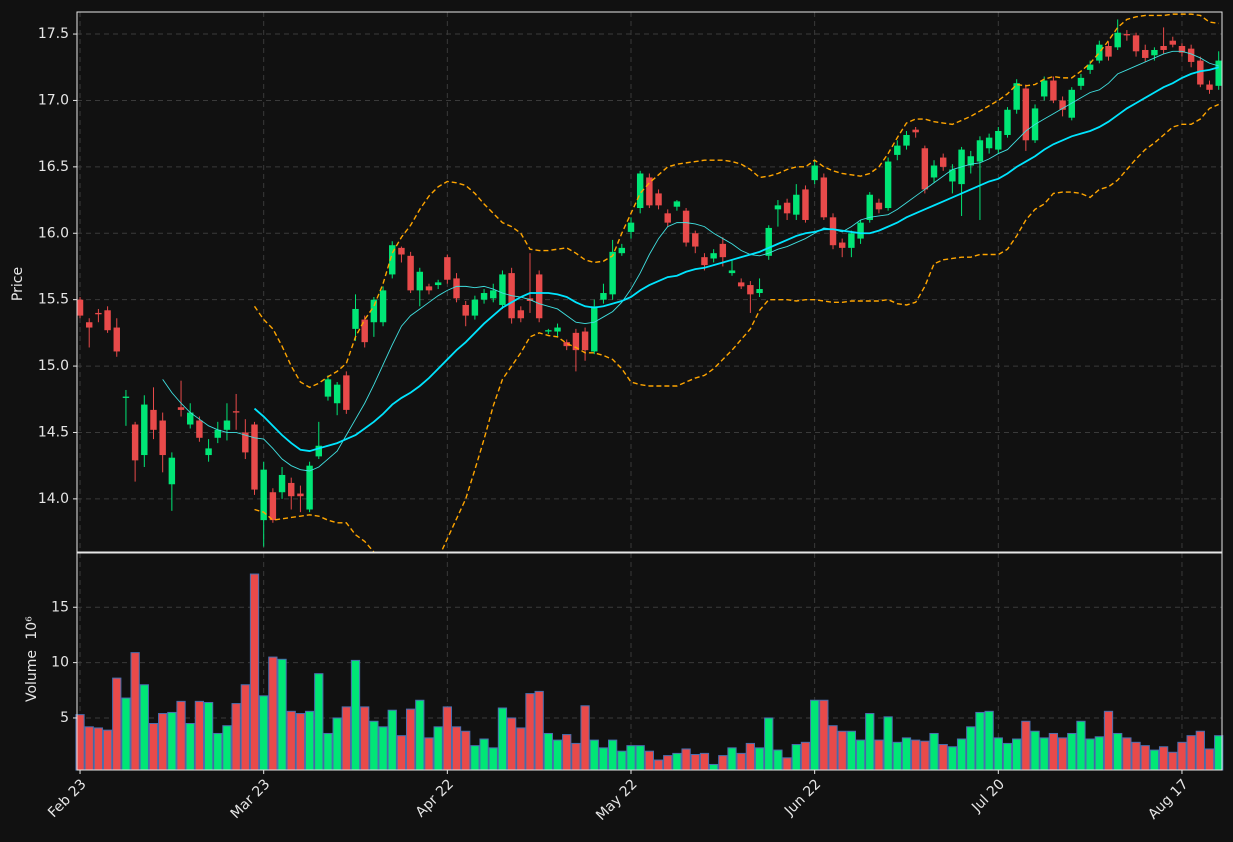  I want to click on y-tick-label: 15.5, so click(53, 300).